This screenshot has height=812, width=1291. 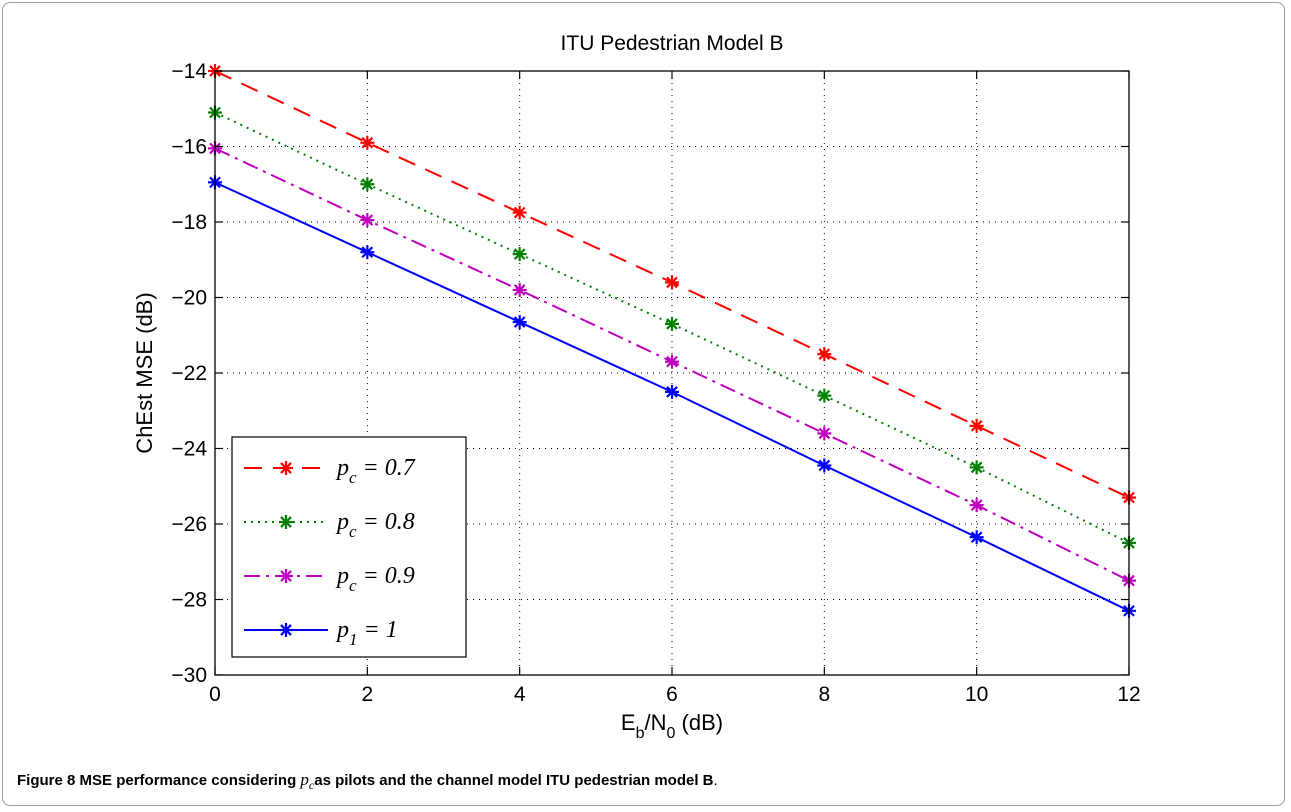 What do you see at coordinates (672, 43) in the screenshot?
I see `chart-title: ITU Pedestrian Model B` at bounding box center [672, 43].